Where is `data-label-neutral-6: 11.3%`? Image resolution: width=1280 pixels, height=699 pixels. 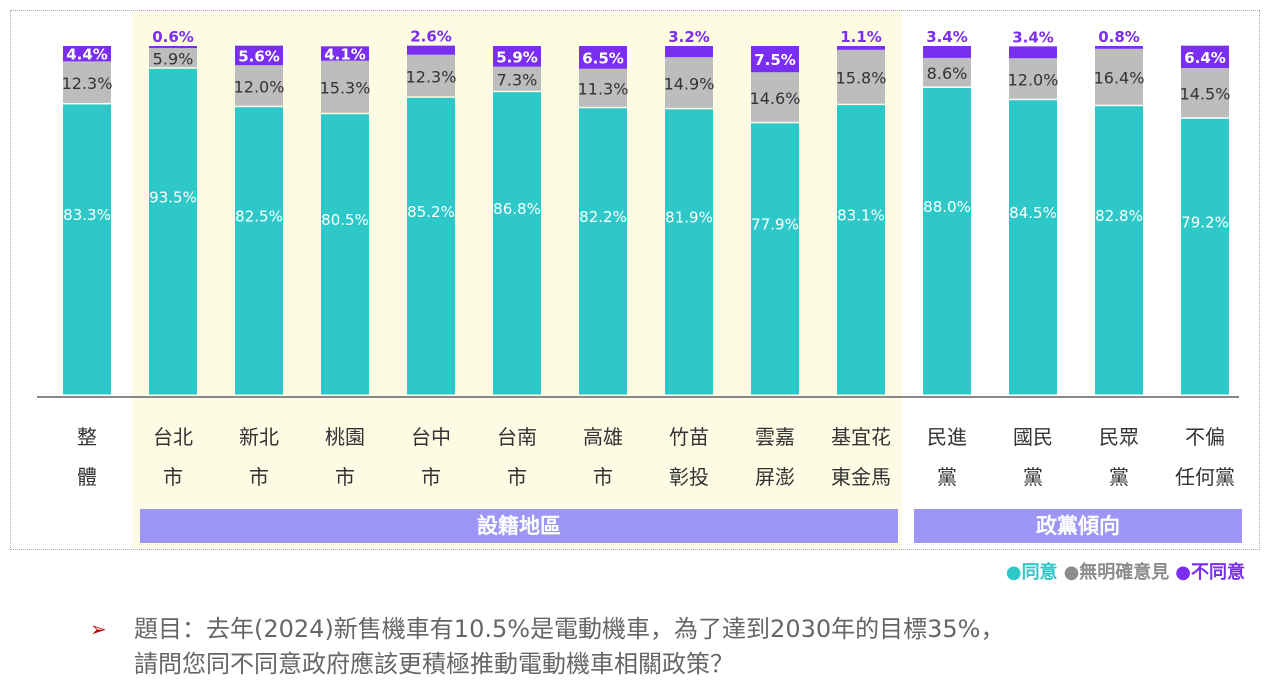
data-label-neutral-6: 11.3% is located at coordinates (603, 89).